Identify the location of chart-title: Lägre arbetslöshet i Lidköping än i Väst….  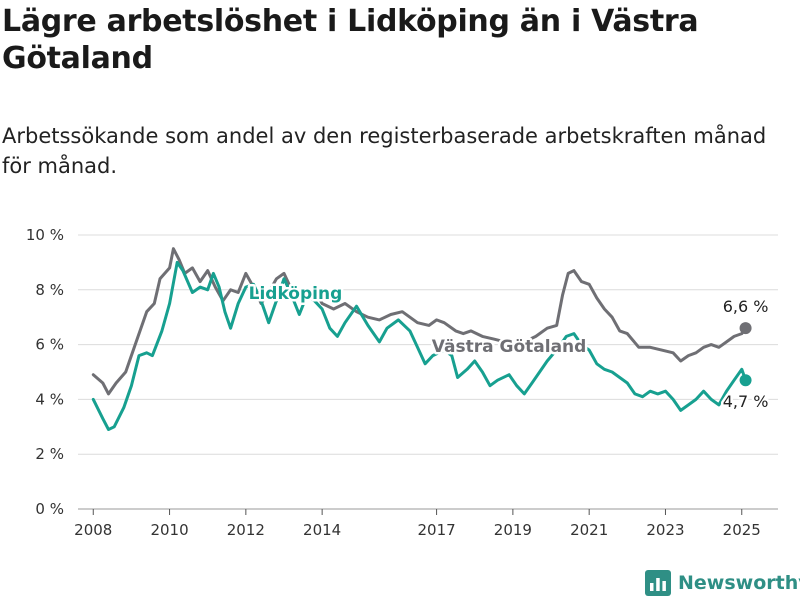
(350, 40).